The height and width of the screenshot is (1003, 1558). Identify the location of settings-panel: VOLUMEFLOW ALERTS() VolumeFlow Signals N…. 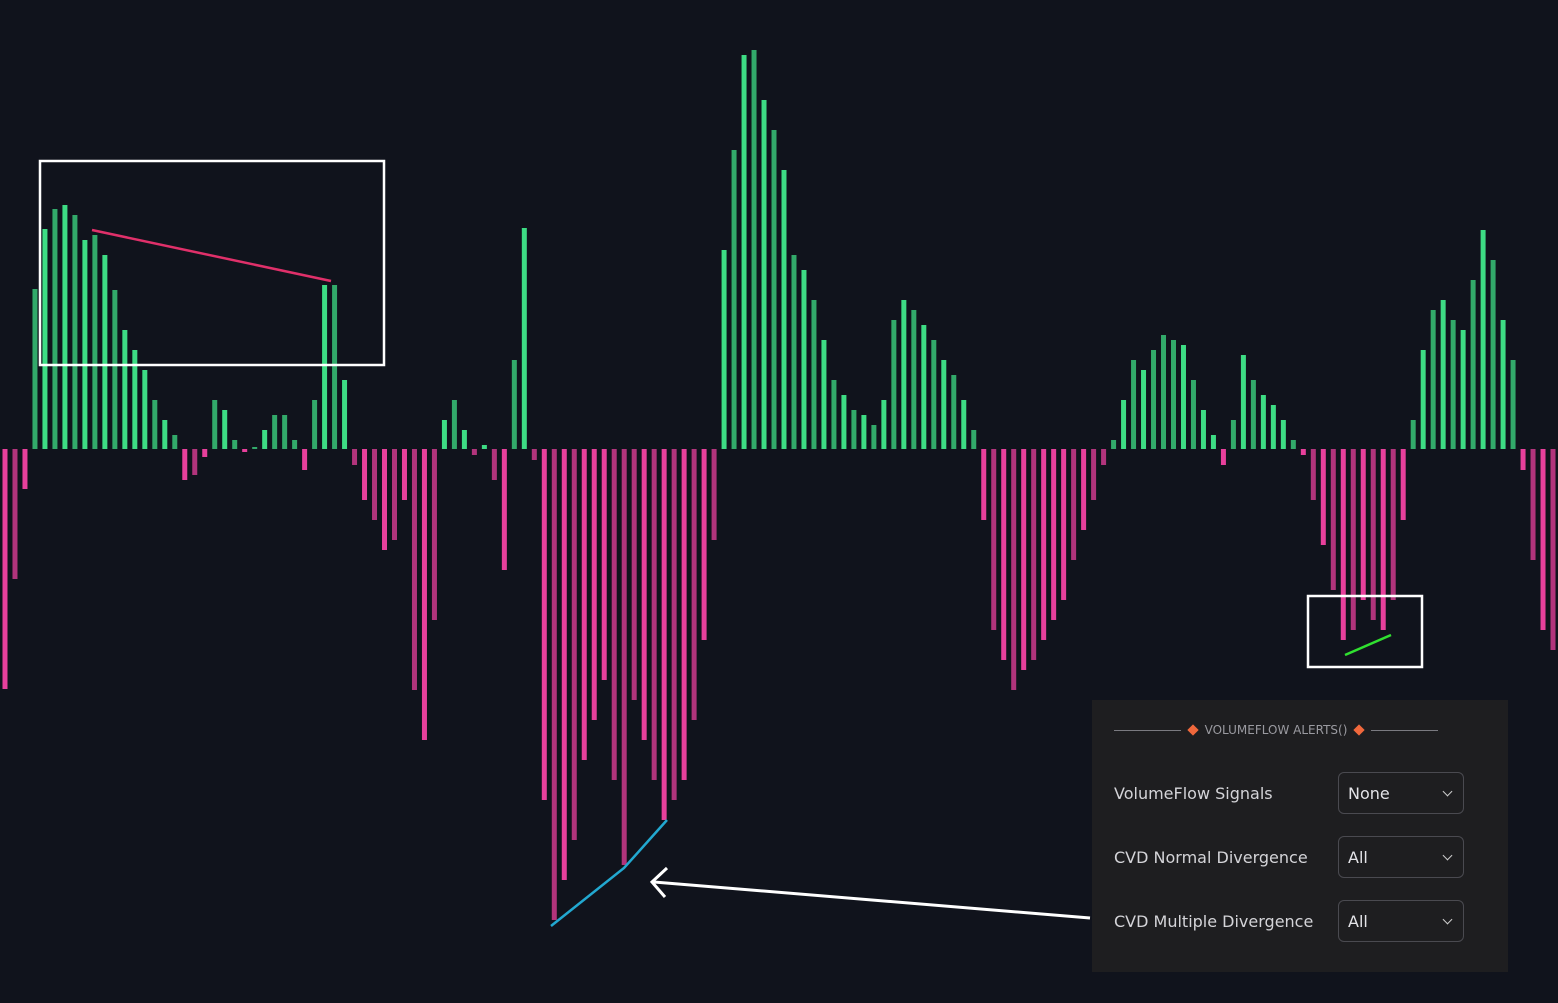
(1300, 836).